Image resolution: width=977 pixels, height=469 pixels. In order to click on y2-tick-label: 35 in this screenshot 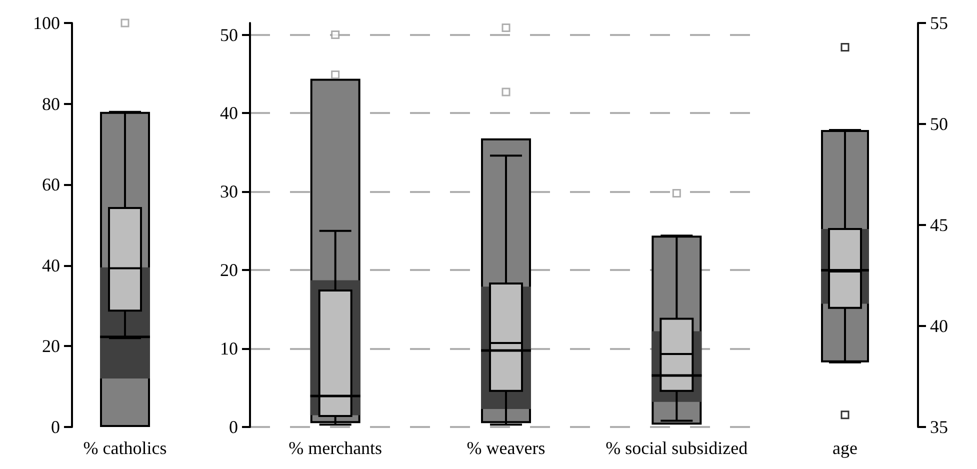, I will do `click(939, 427)`.